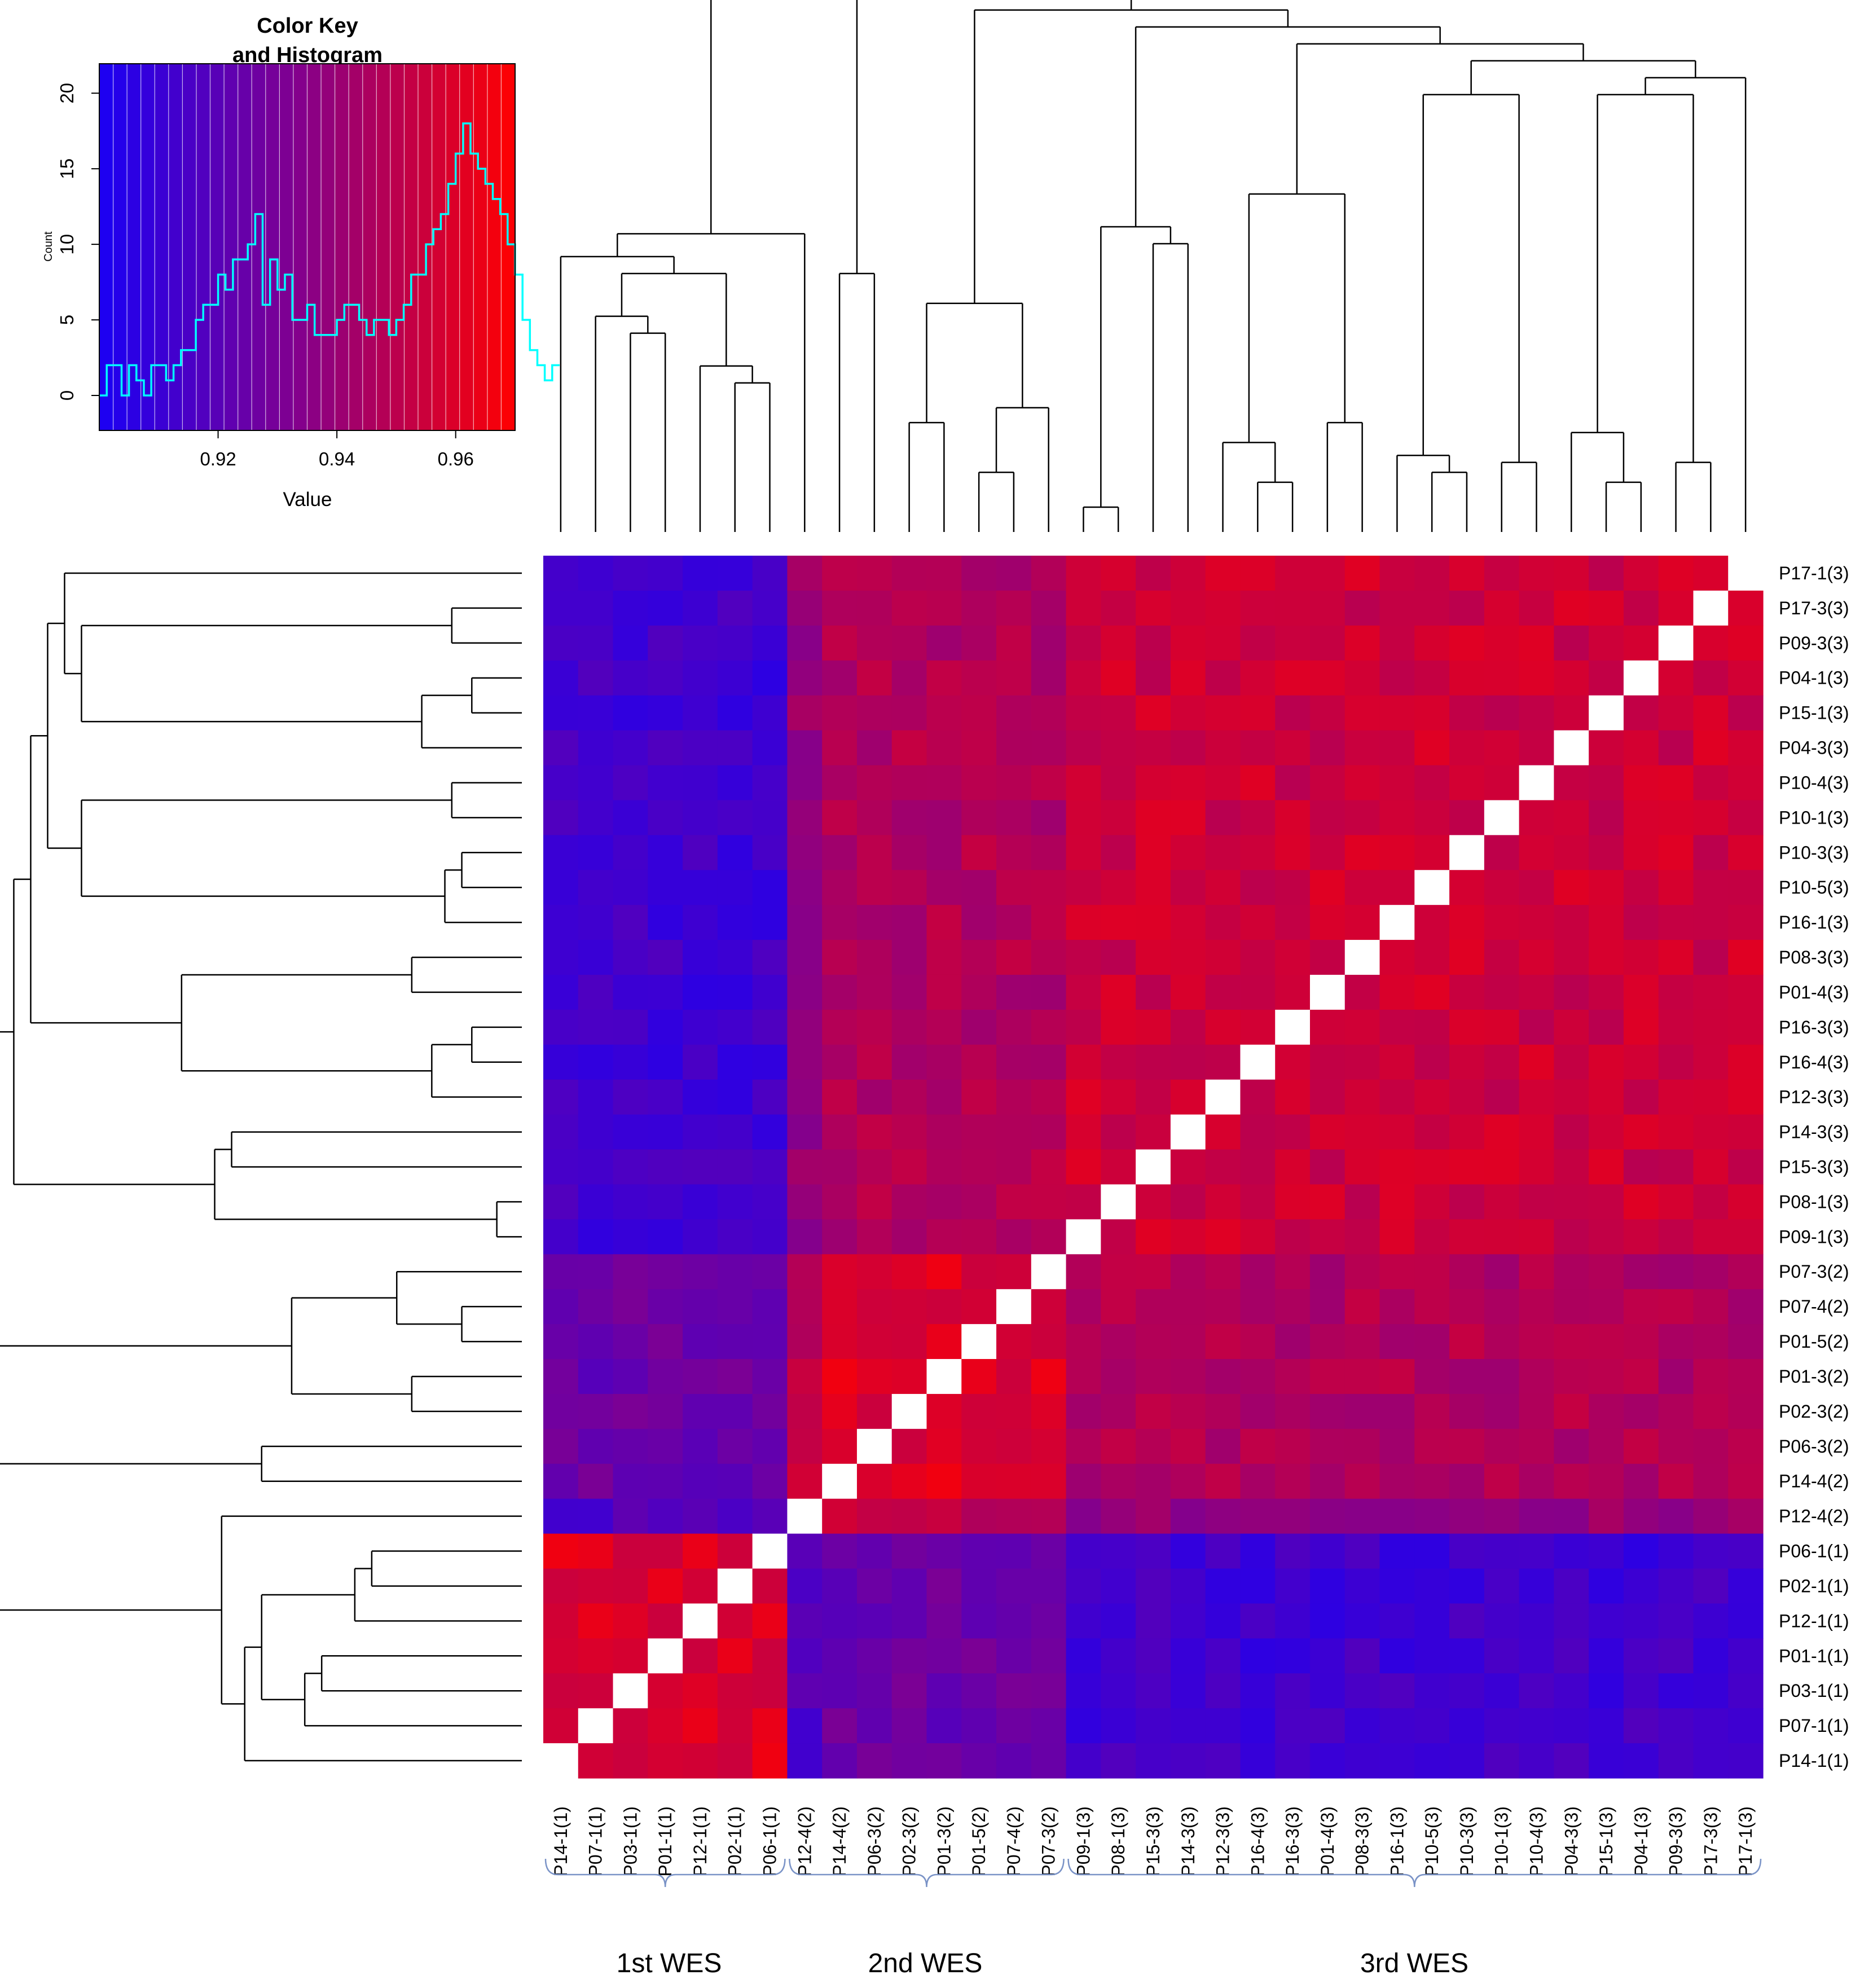 The image size is (1873, 1988). What do you see at coordinates (561, 1841) in the screenshot?
I see `column-label: P14-1(1)` at bounding box center [561, 1841].